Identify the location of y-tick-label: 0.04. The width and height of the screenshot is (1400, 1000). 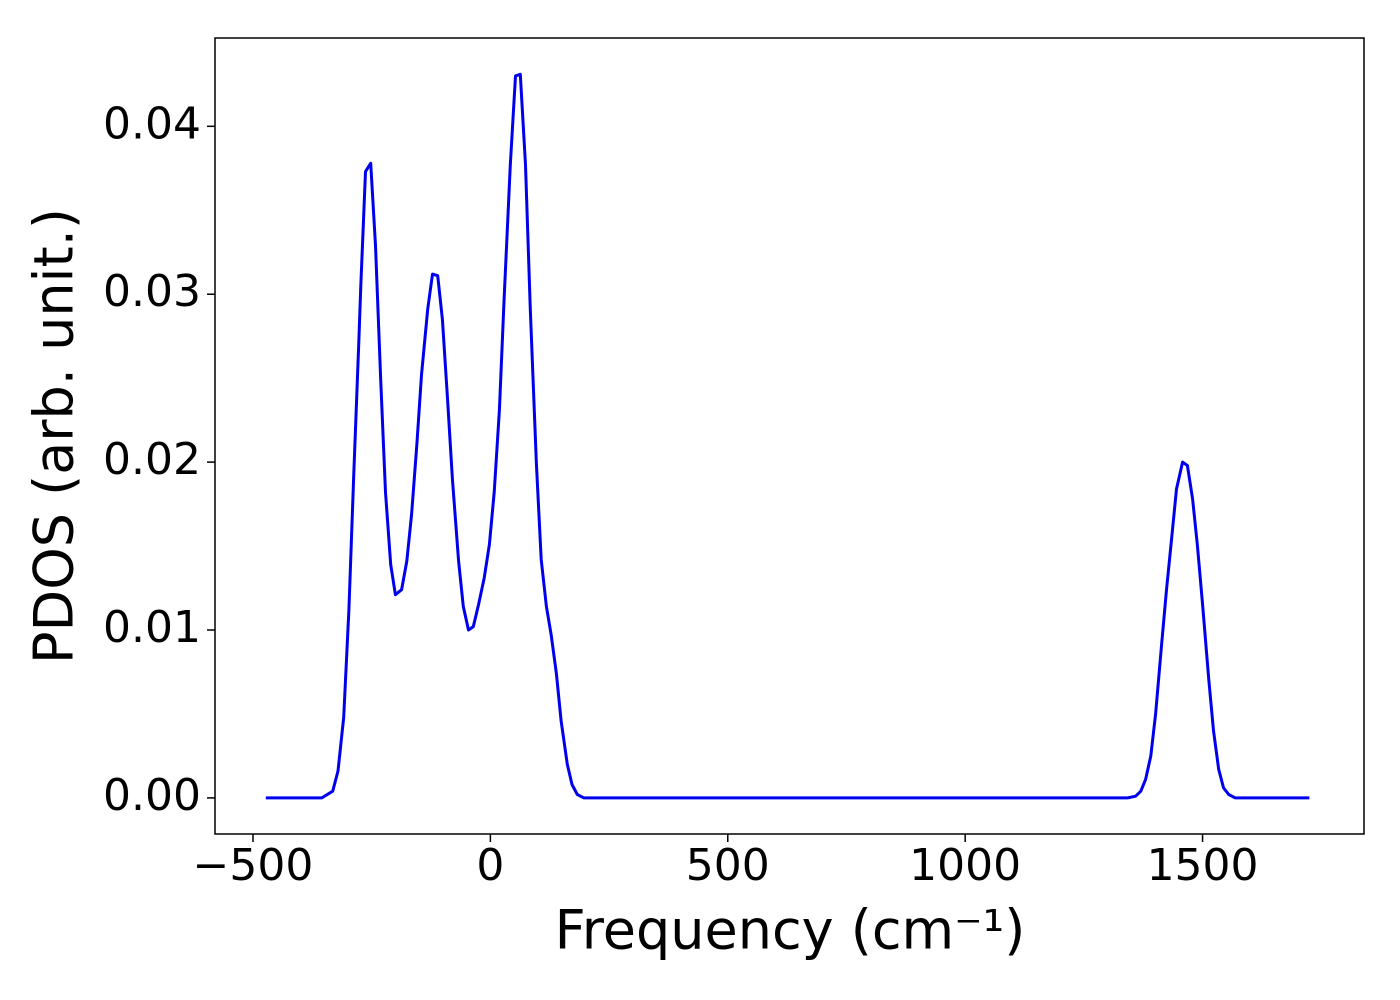
(152, 123).